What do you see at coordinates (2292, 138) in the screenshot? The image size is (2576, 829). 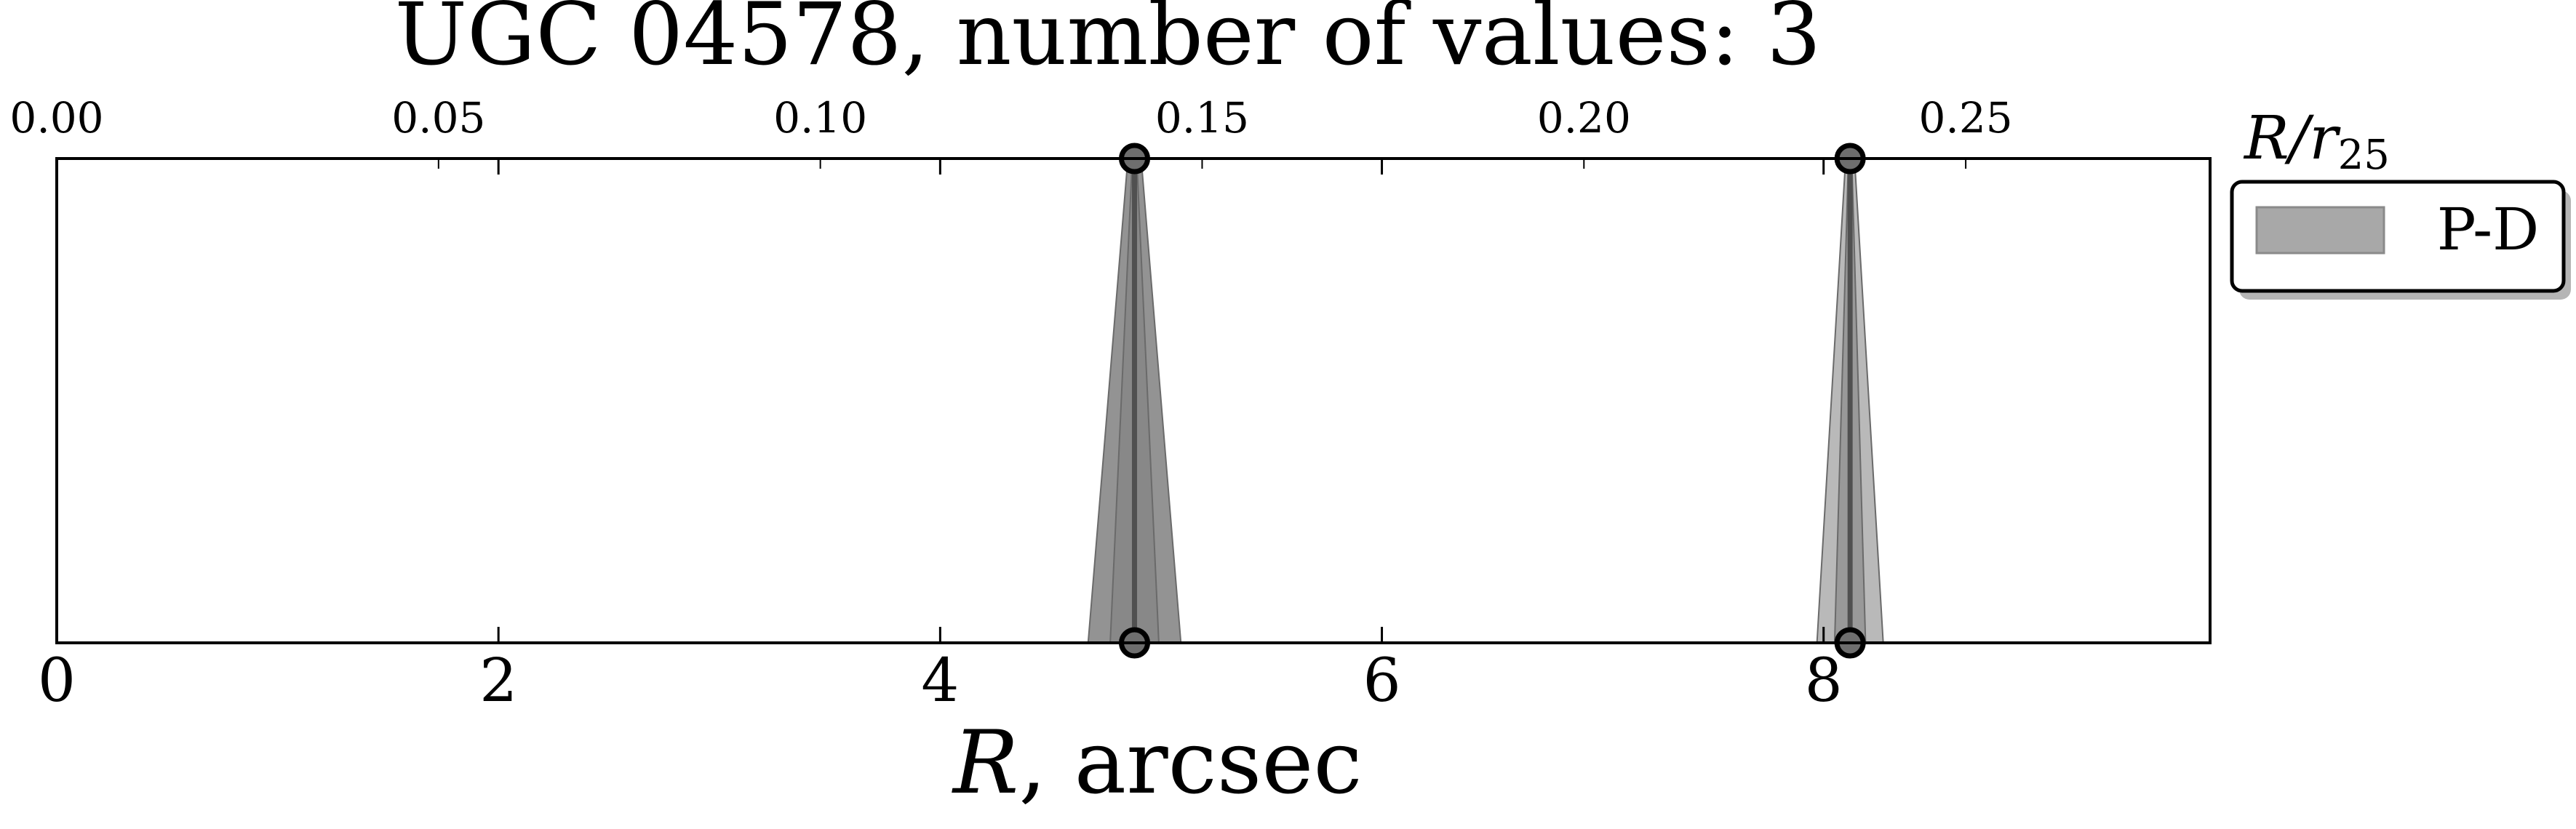 I see `top-axis-label-main: R/r` at bounding box center [2292, 138].